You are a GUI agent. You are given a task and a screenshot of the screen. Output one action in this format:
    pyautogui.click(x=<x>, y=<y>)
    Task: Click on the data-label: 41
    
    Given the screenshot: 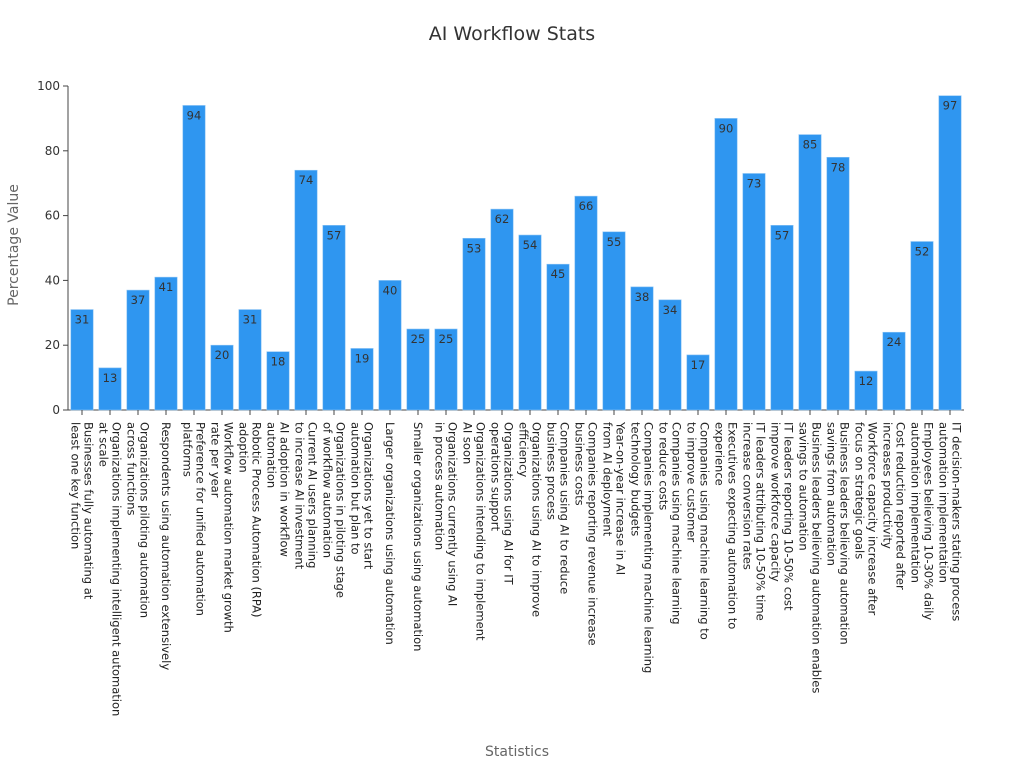 What is the action you would take?
    pyautogui.click(x=166, y=287)
    